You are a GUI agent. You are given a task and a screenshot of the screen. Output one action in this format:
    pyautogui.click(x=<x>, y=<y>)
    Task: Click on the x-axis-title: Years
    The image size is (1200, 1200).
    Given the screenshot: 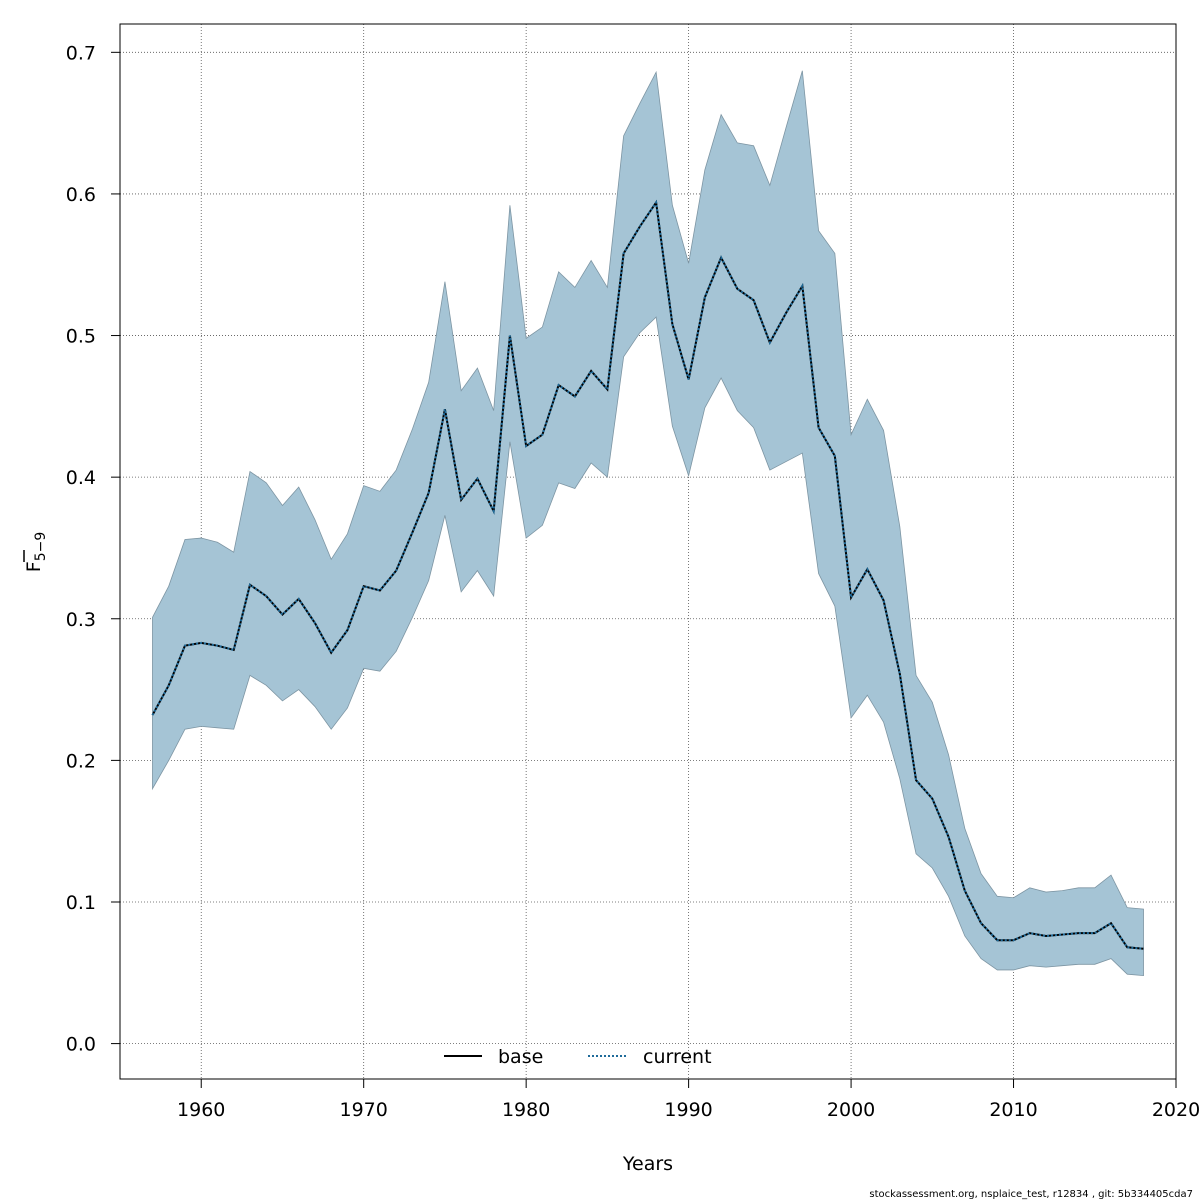 What is the action you would take?
    pyautogui.click(x=647, y=1164)
    